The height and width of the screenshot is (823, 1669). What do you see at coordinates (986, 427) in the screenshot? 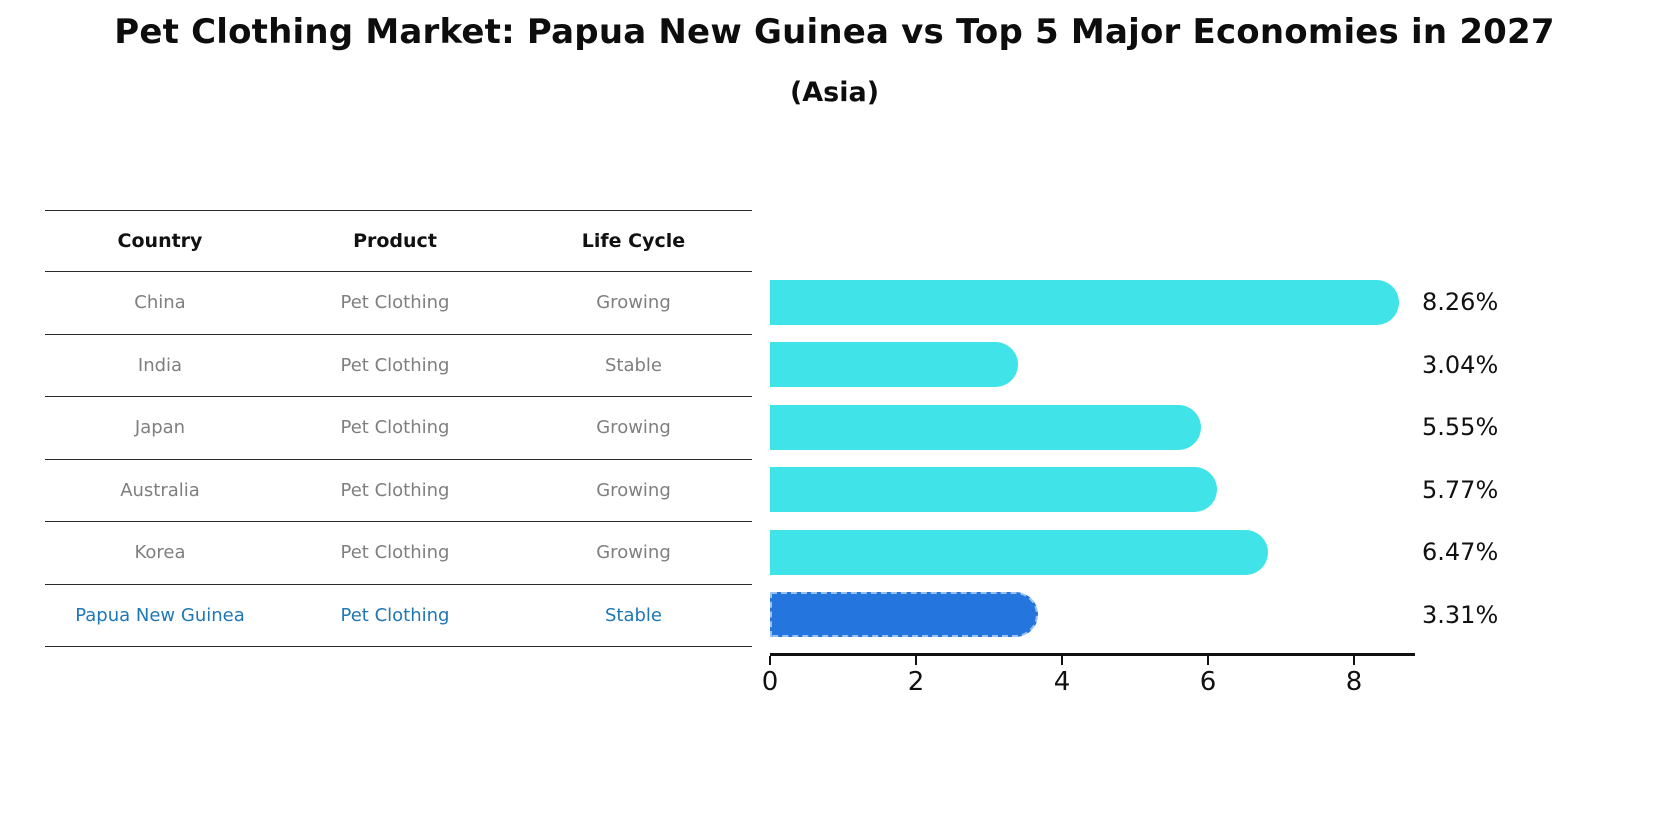
I see `bar-japan` at bounding box center [986, 427].